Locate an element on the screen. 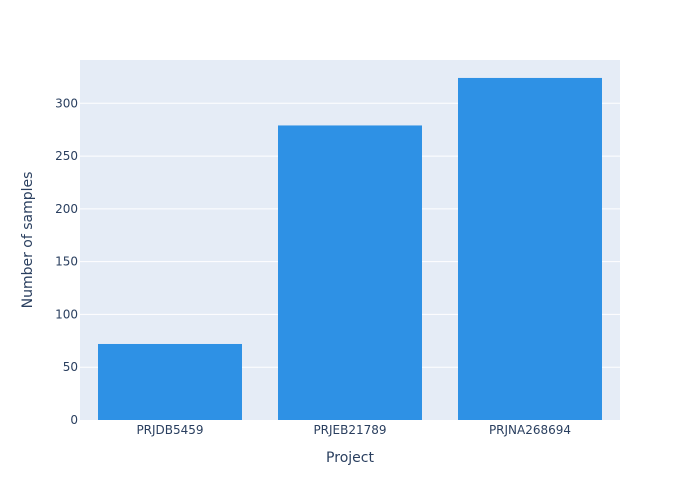 The height and width of the screenshot is (504, 700). y-tick-label: 50 is located at coordinates (70, 367).